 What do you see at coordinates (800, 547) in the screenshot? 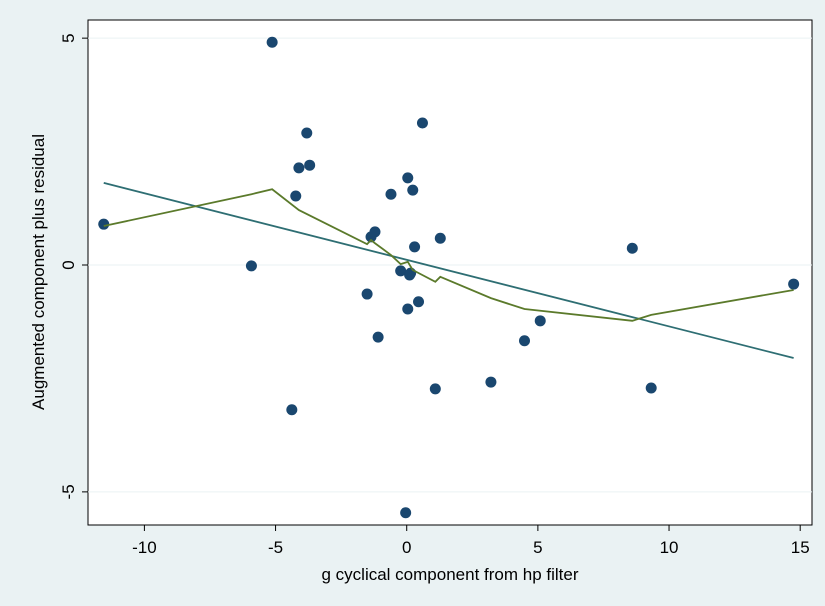
I see `x-tick-label: 15` at bounding box center [800, 547].